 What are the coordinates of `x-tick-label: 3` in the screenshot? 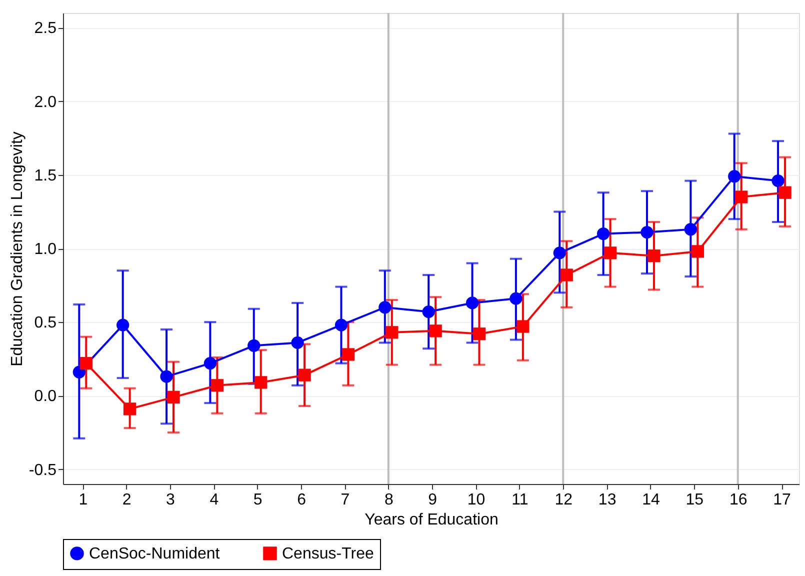 It's located at (171, 500).